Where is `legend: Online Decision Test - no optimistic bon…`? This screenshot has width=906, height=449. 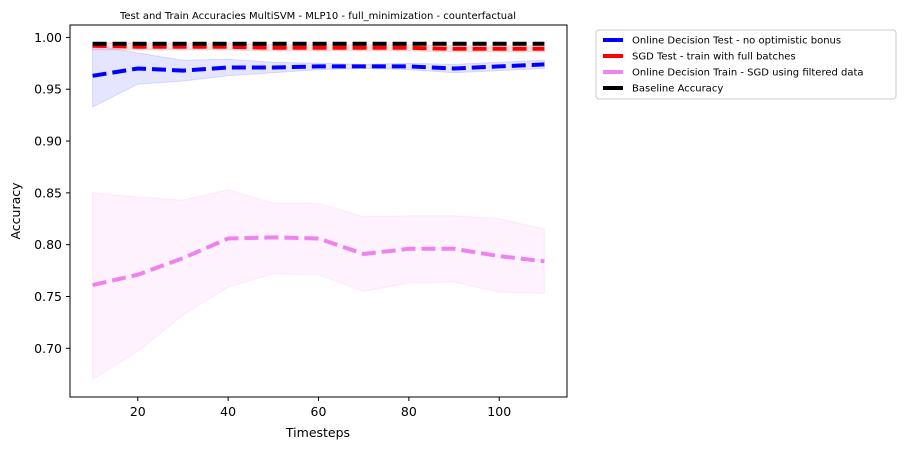 legend: Online Decision Test - no optimistic bon… is located at coordinates (746, 64).